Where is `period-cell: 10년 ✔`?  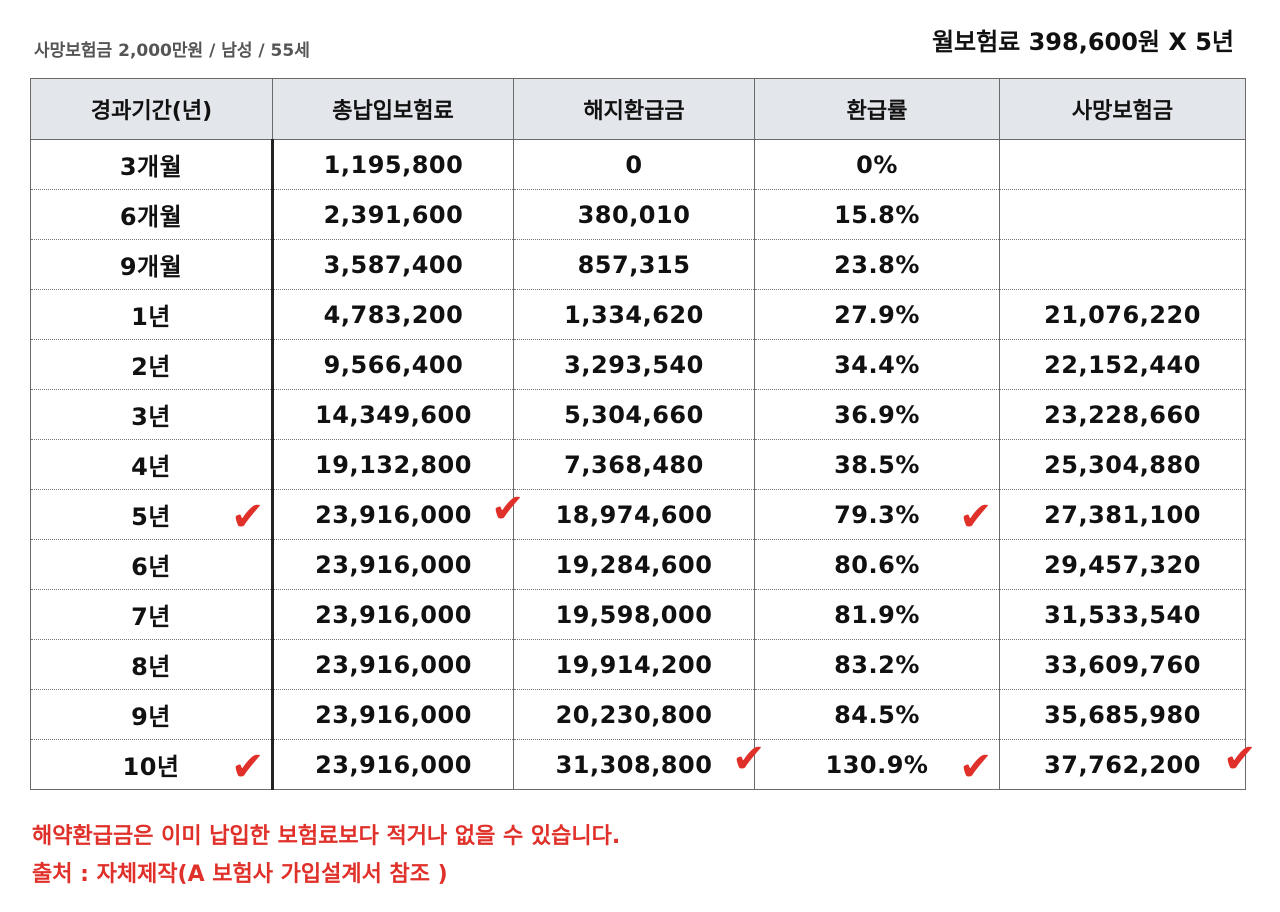
period-cell: 10년 ✔ is located at coordinates (152, 764).